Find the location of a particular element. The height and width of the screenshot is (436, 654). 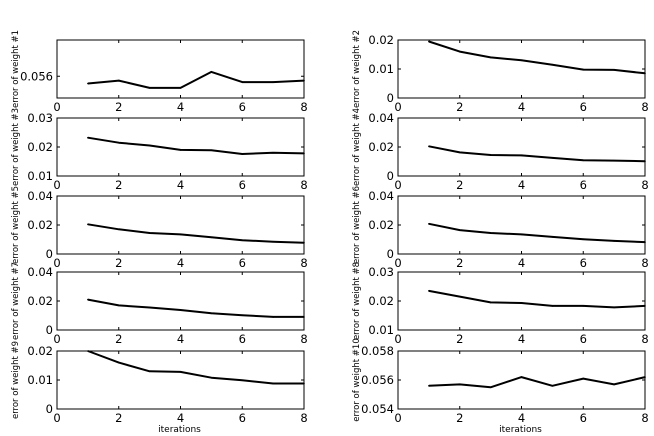

y-tick-label-10-2: 0.058 is located at coordinates (377, 351).